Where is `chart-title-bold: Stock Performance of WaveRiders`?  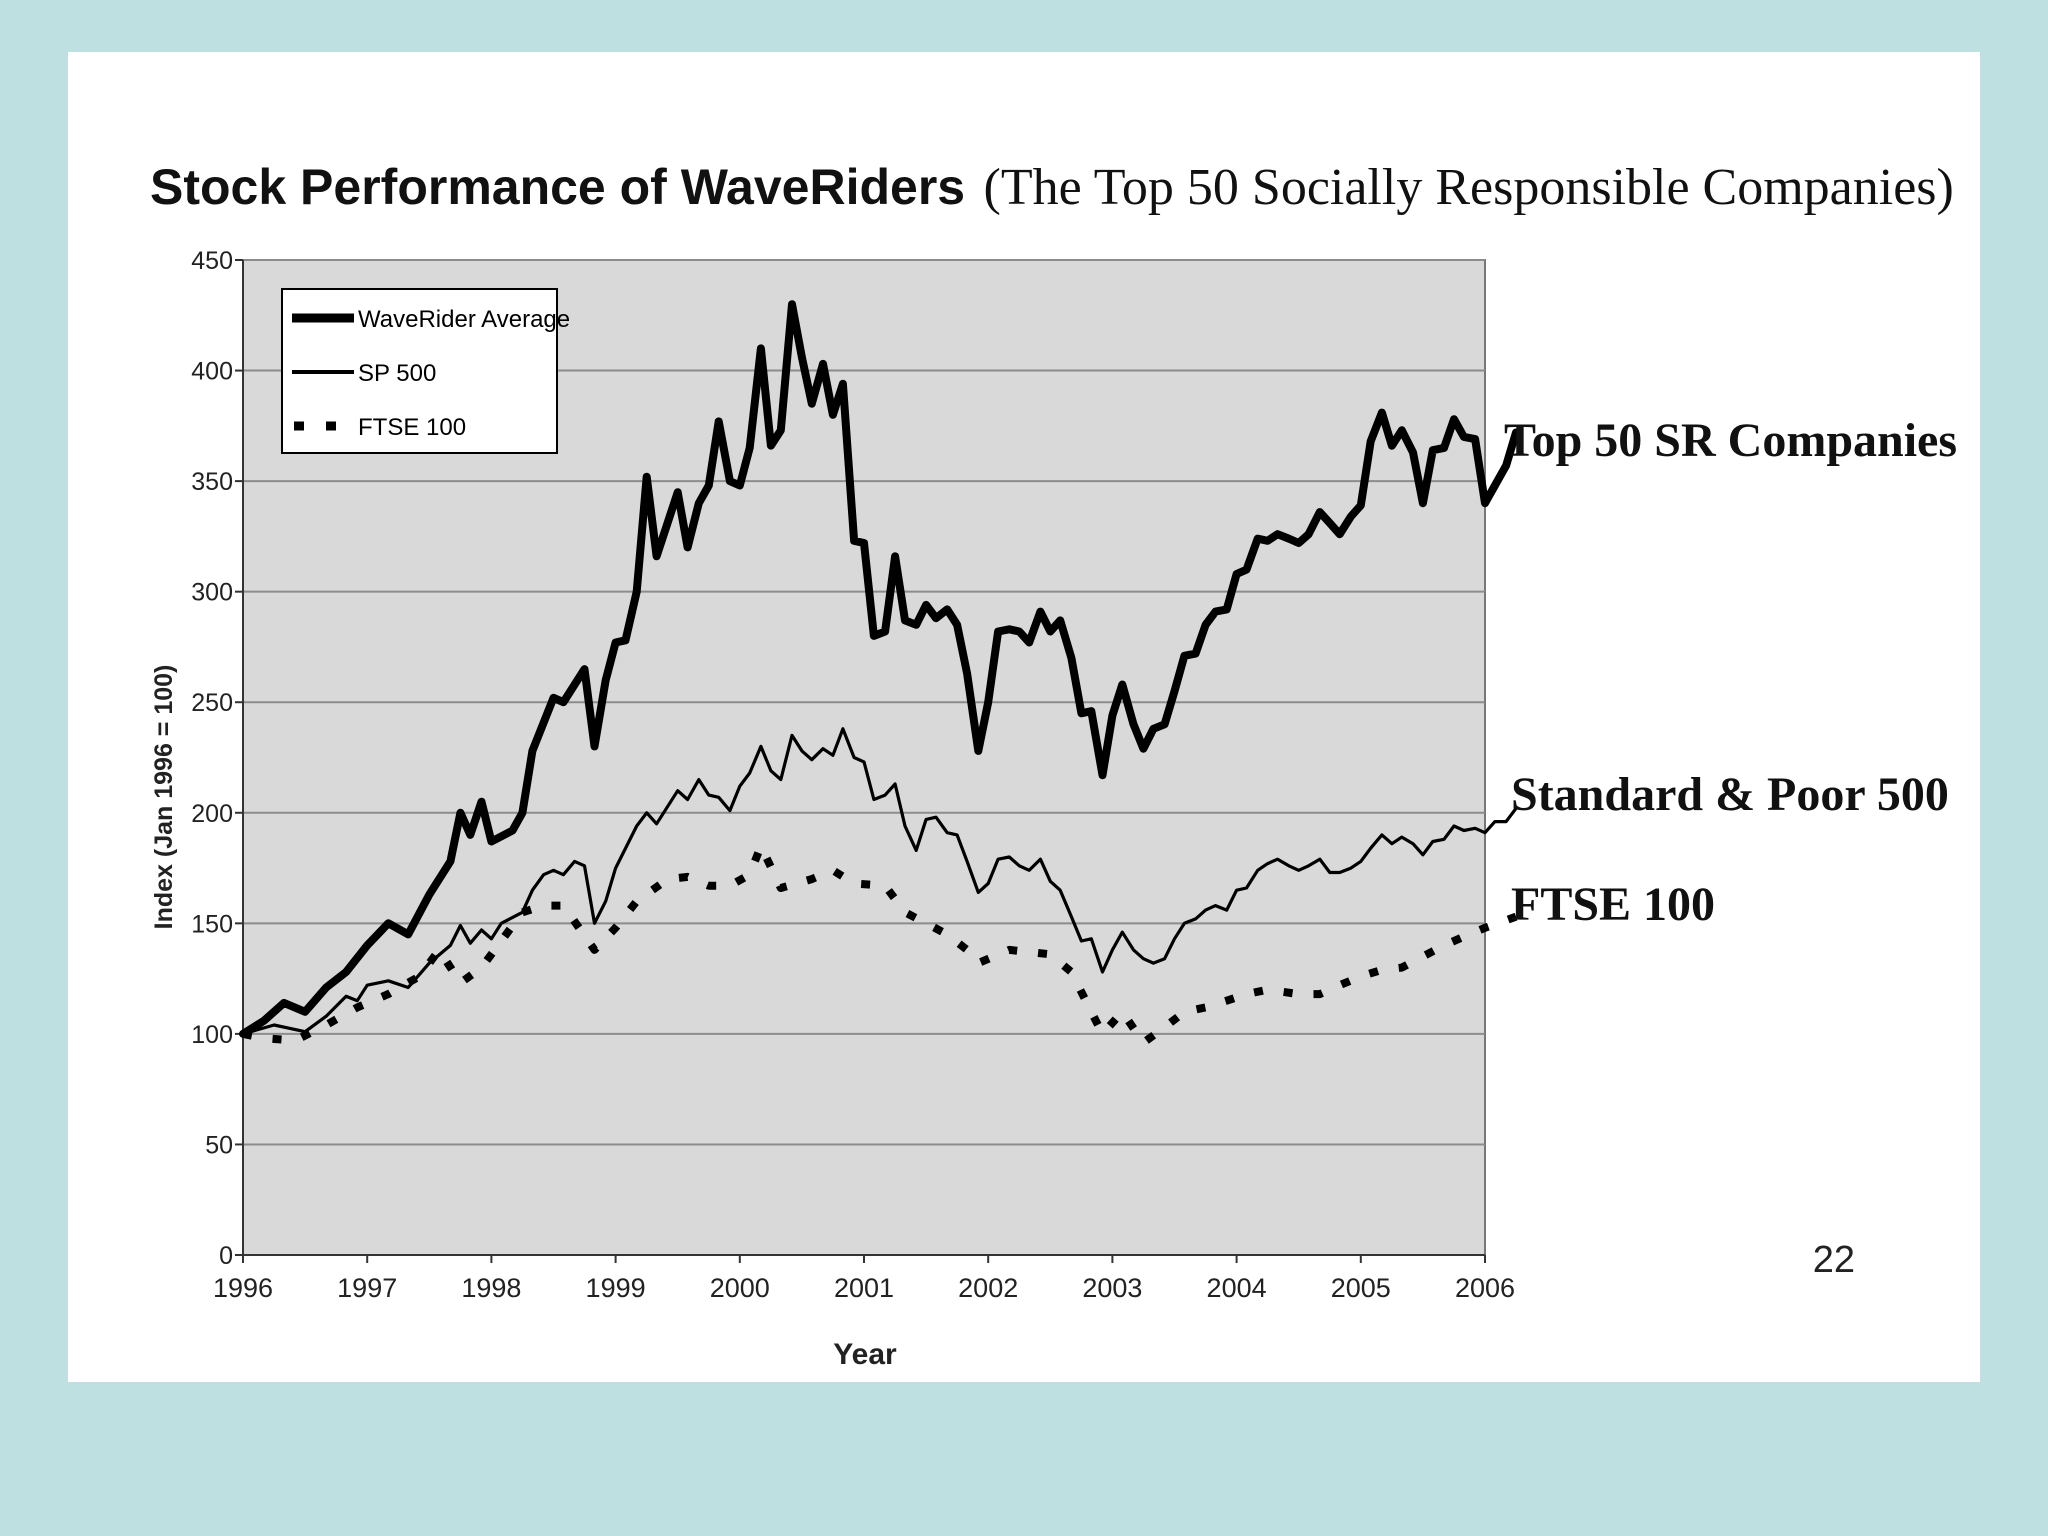 chart-title-bold: Stock Performance of WaveRiders is located at coordinates (557, 187).